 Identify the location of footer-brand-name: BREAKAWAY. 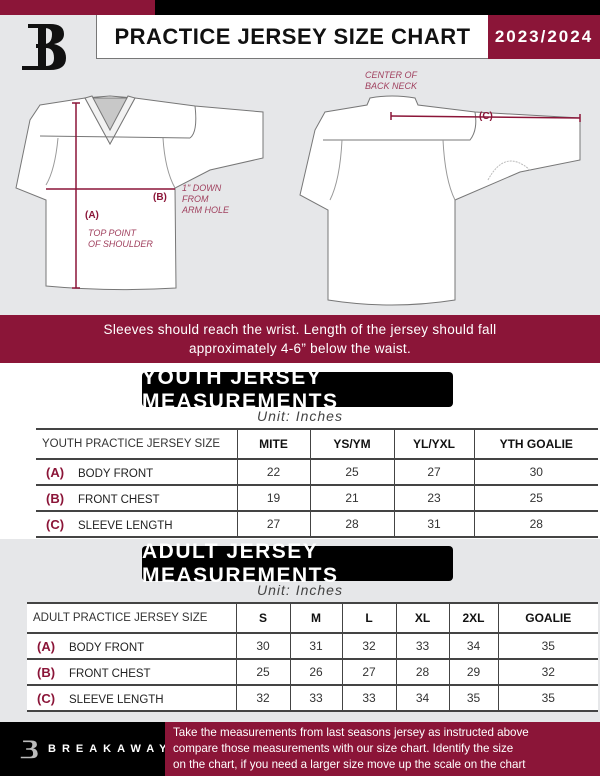
(110, 749).